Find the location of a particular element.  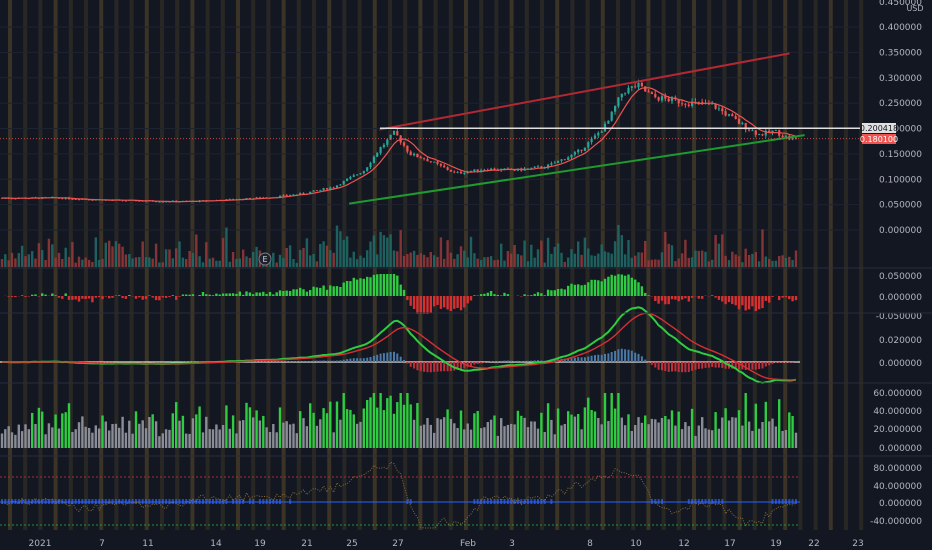

time-tick-label: 25 is located at coordinates (351, 544).